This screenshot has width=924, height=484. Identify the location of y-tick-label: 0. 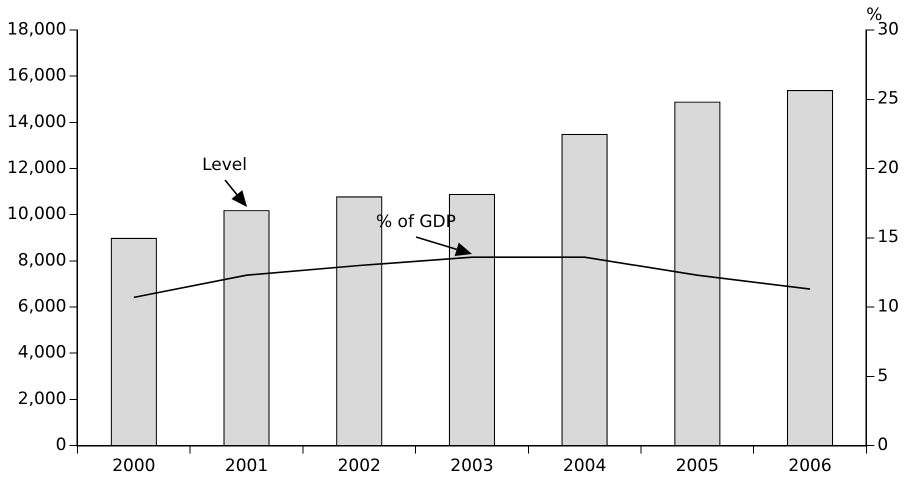
(61, 445).